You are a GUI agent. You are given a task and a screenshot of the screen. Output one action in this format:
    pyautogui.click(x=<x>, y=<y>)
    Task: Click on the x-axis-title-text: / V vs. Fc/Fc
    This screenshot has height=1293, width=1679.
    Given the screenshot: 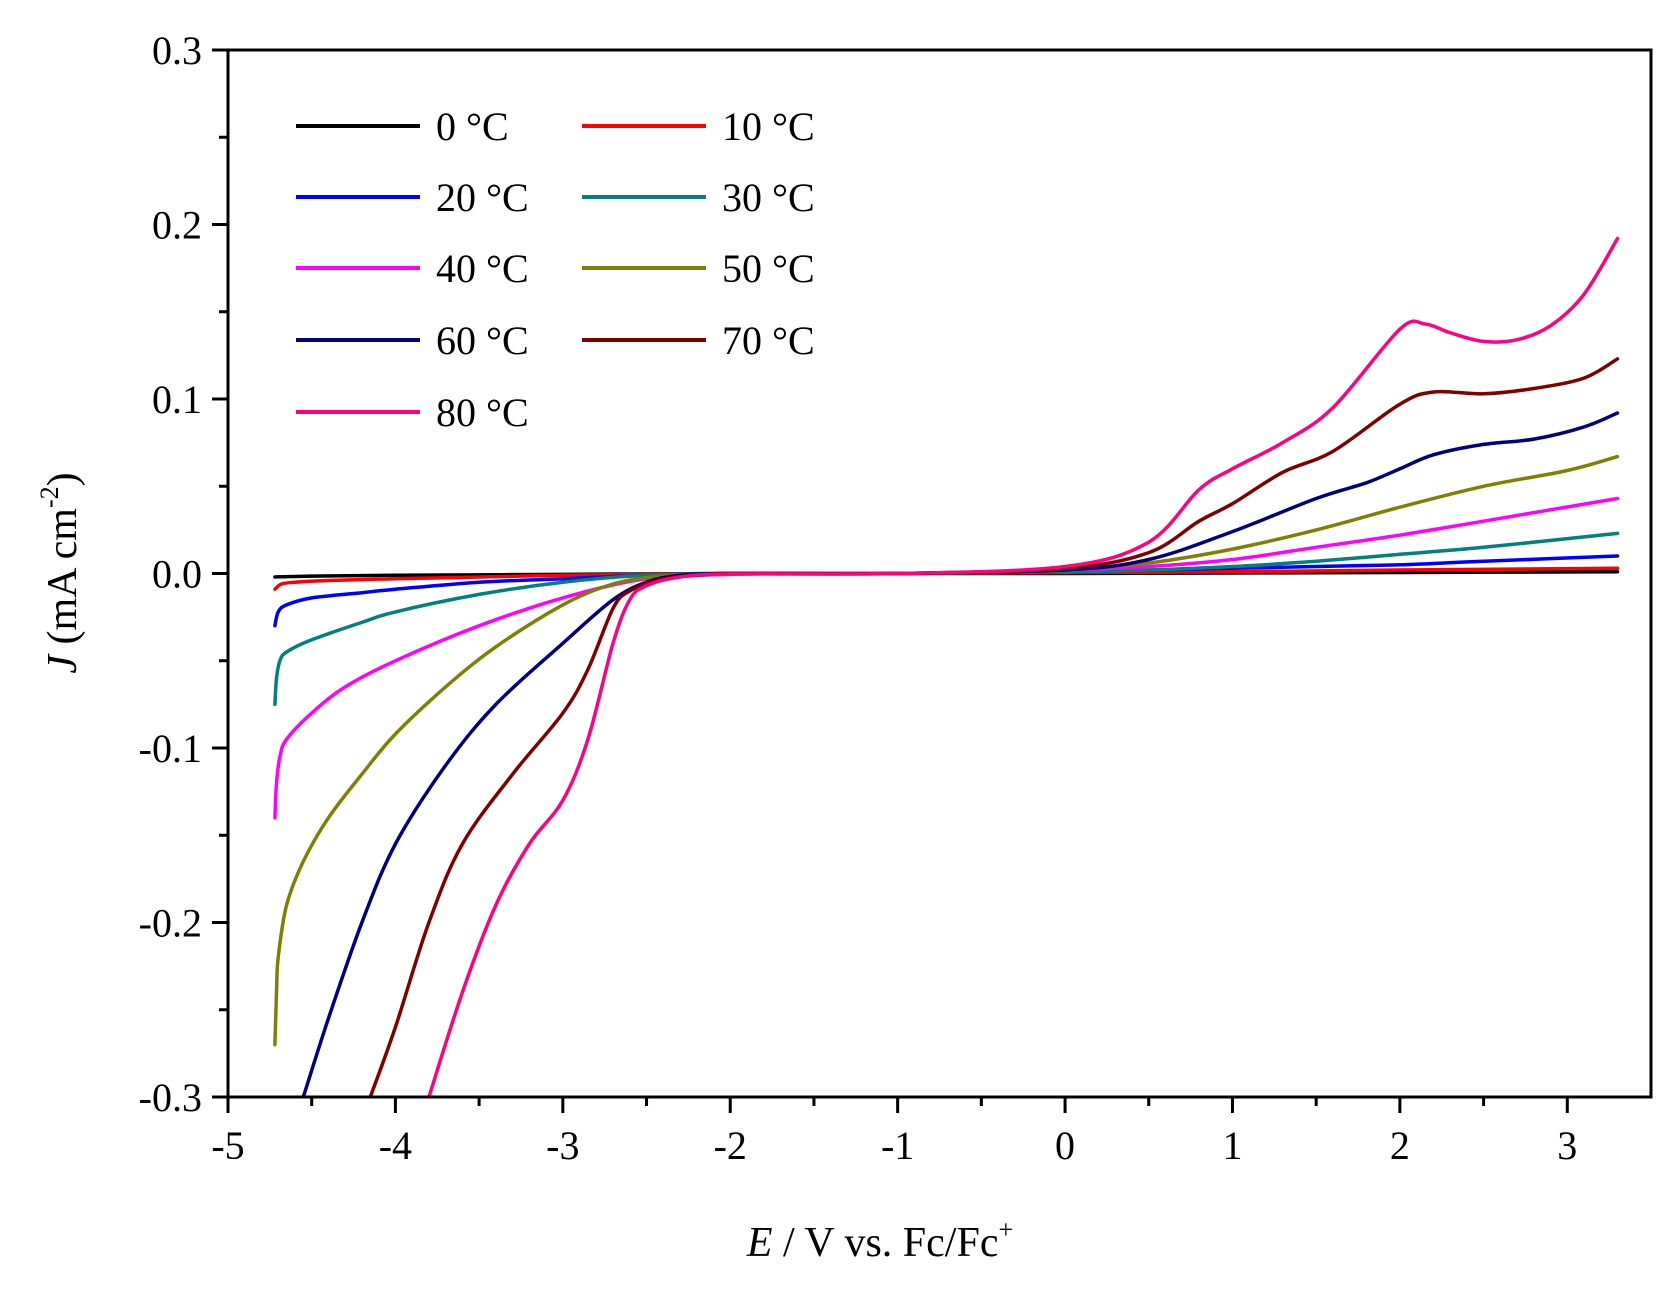 What is the action you would take?
    pyautogui.click(x=885, y=1243)
    